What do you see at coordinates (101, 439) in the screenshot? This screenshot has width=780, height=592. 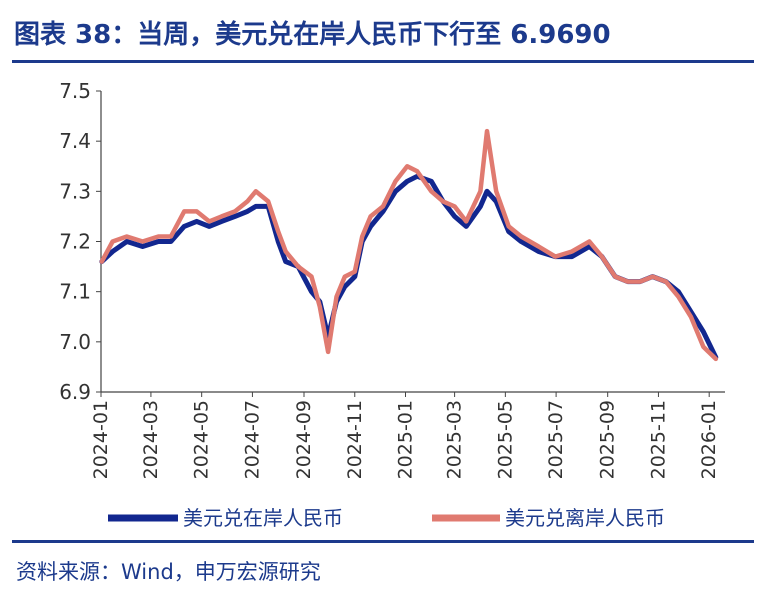 I see `x-tick-label: 2024-01` at bounding box center [101, 439].